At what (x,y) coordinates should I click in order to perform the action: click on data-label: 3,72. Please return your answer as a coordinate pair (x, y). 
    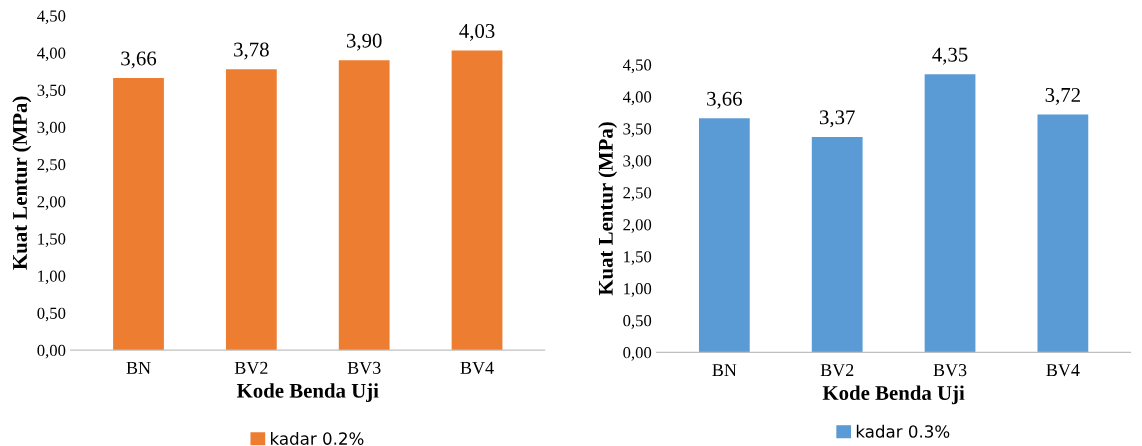
    Looking at the image, I should click on (1062, 96).